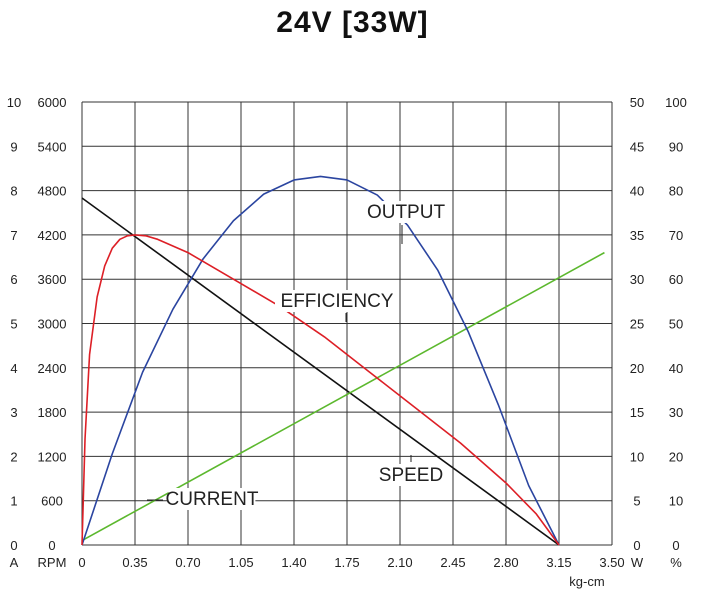 The width and height of the screenshot is (705, 600). What do you see at coordinates (637, 368) in the screenshot?
I see `right-output-tick-label: 20` at bounding box center [637, 368].